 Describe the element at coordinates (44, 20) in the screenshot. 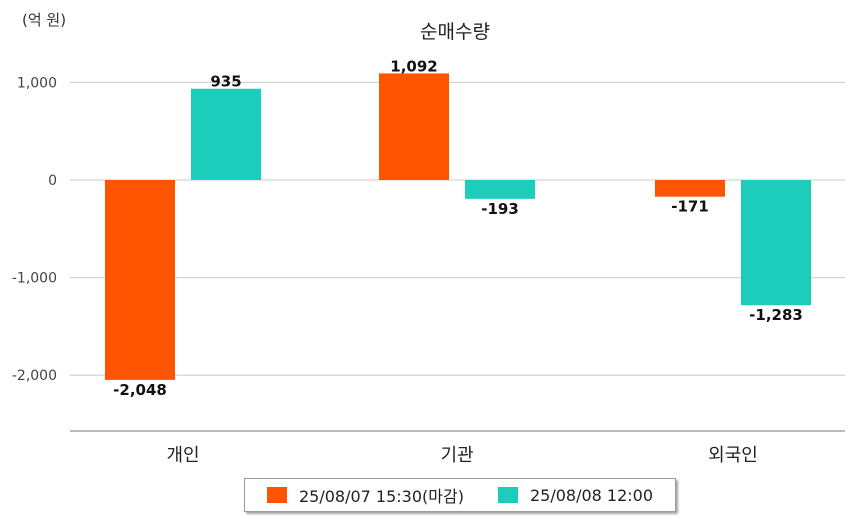

I see `unit-label: (억 원)` at that location.